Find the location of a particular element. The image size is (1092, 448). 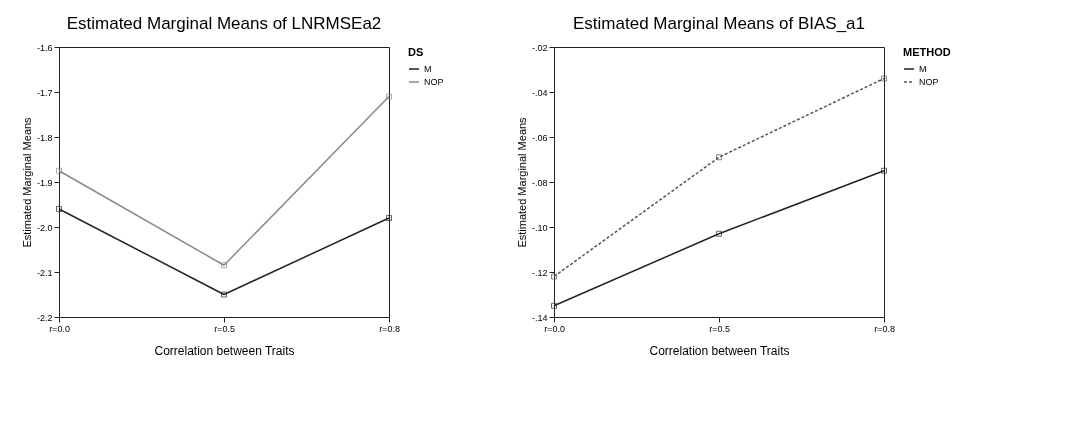

y-tick-label: -.02 is located at coordinates (539, 47).